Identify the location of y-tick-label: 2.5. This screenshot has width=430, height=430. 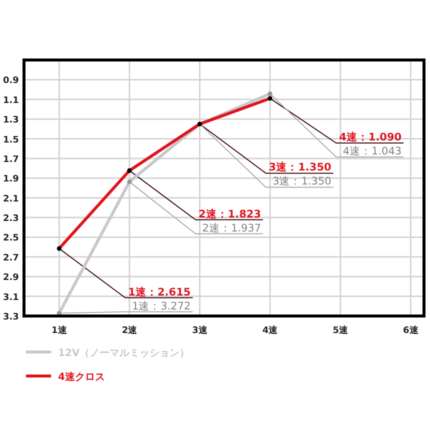
(11, 239).